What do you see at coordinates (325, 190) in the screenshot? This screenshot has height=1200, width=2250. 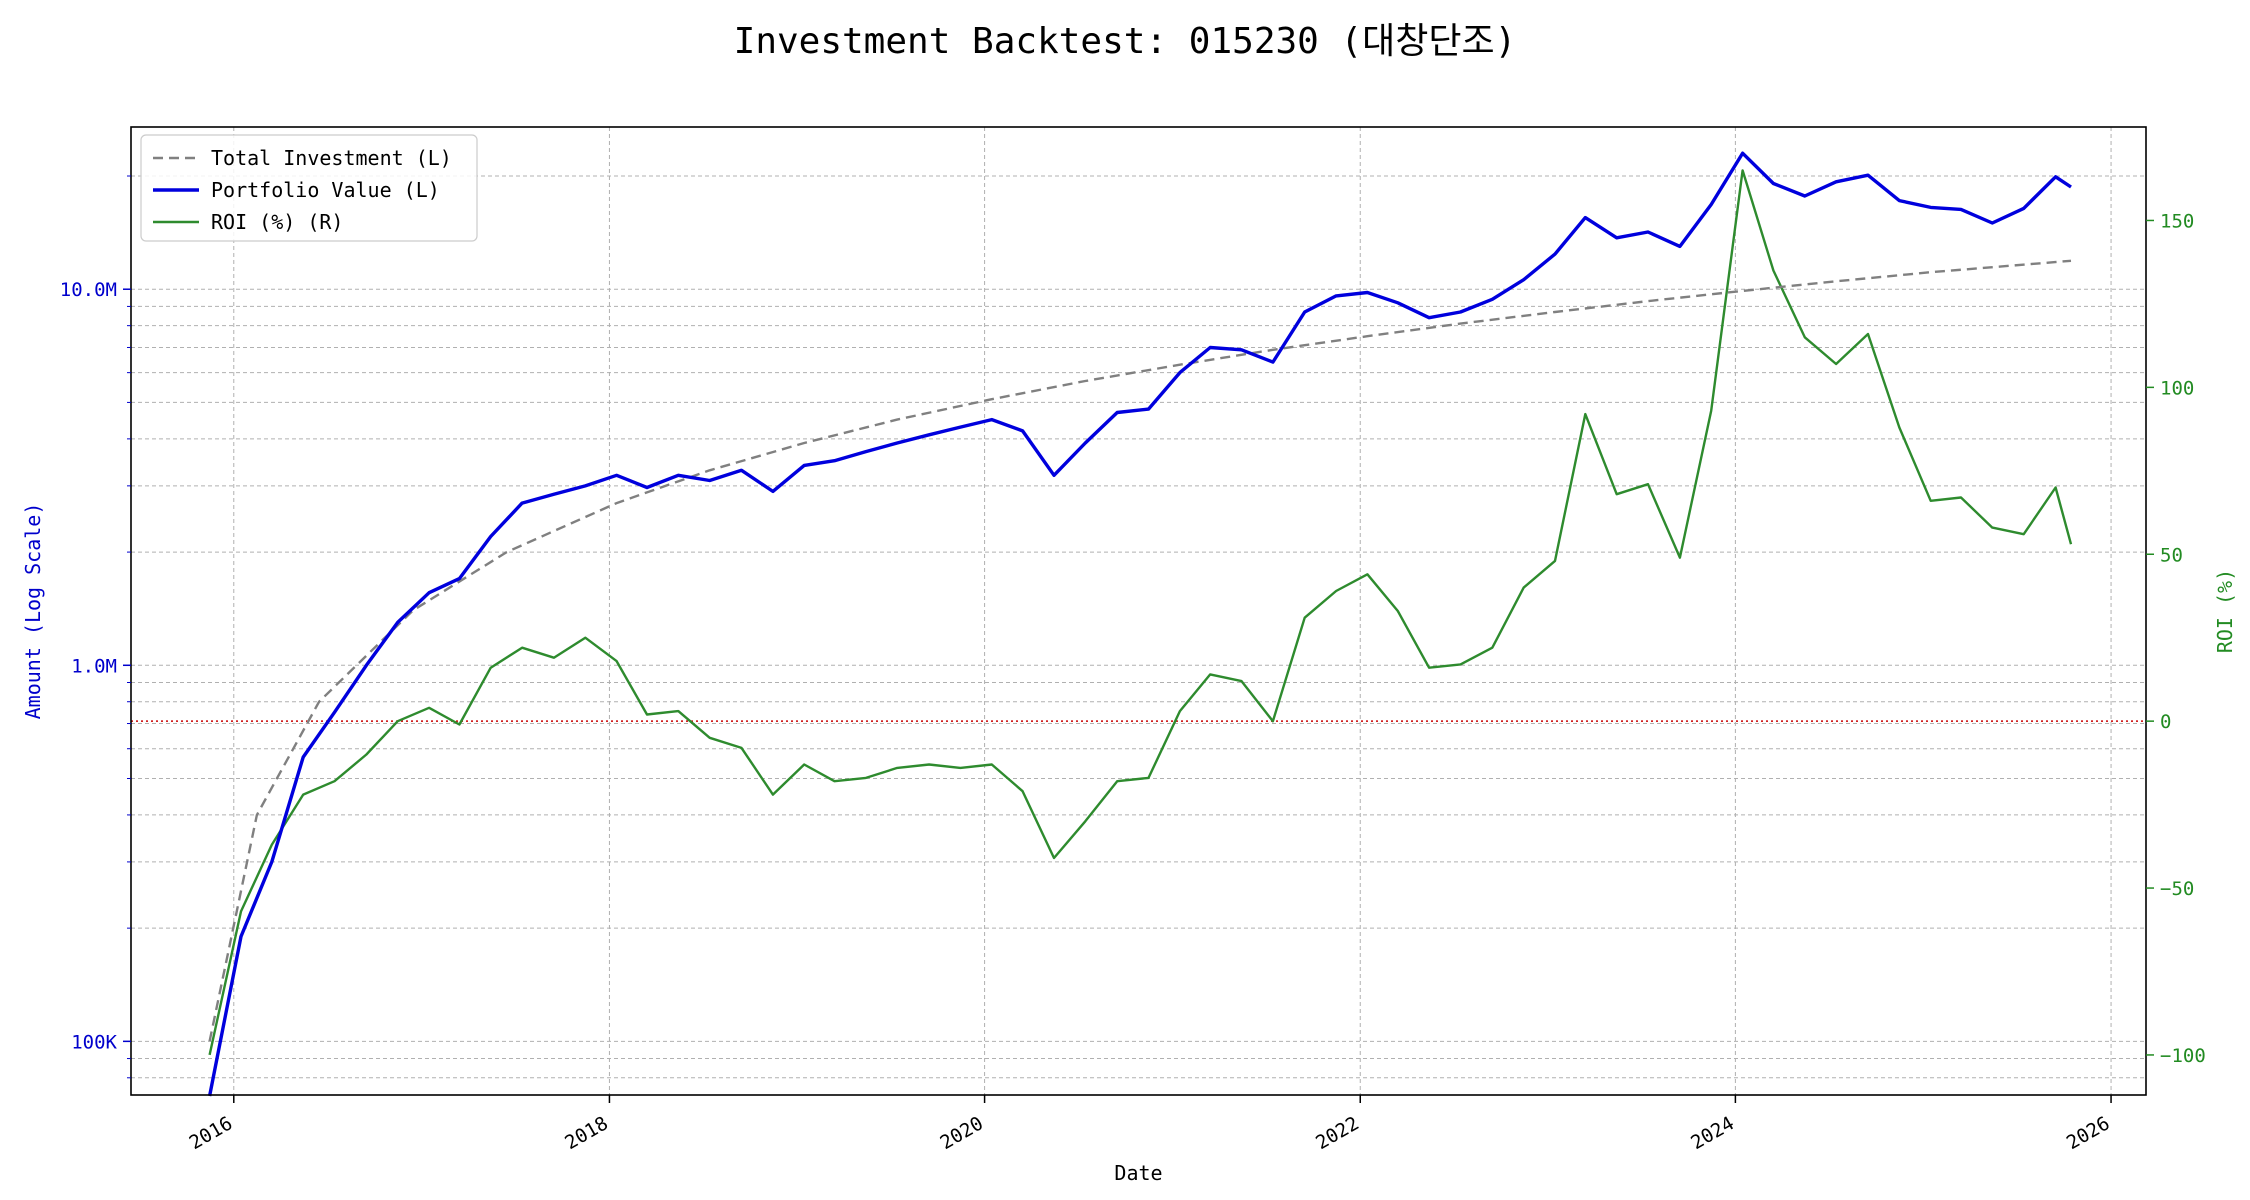 I see `legend-entry-label: Portfolio Value (L)` at bounding box center [325, 190].